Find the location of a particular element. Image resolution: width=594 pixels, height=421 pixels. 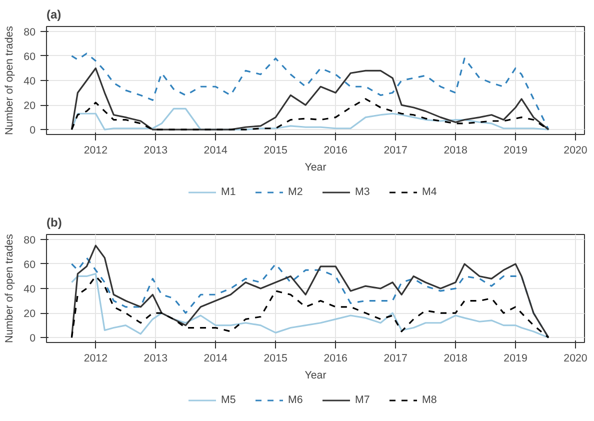

legend-label: M7 is located at coordinates (363, 400).